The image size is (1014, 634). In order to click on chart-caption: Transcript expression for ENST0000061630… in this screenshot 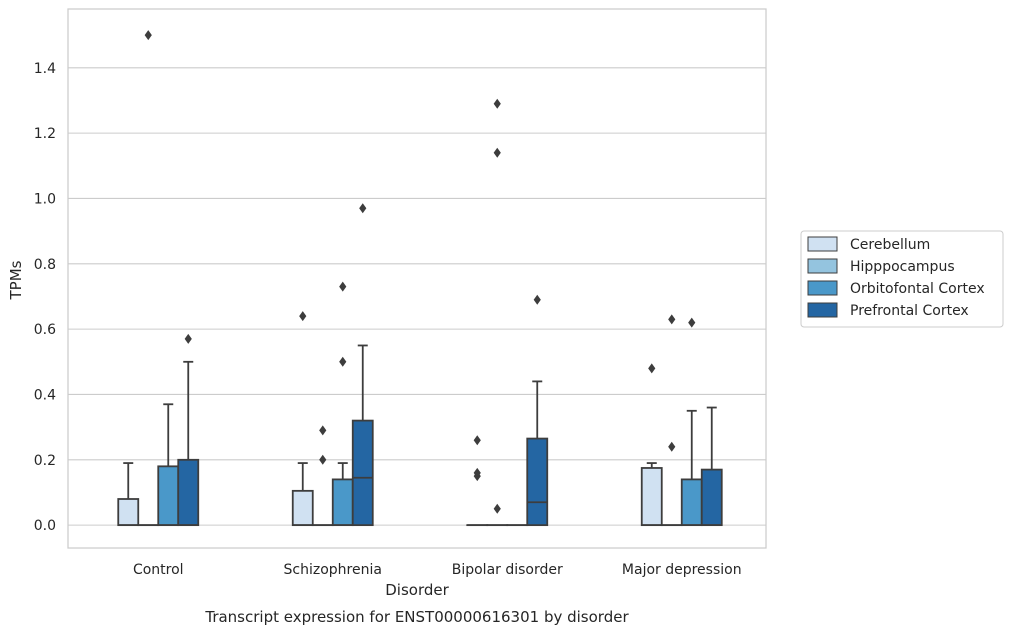, I will do `click(416, 617)`.